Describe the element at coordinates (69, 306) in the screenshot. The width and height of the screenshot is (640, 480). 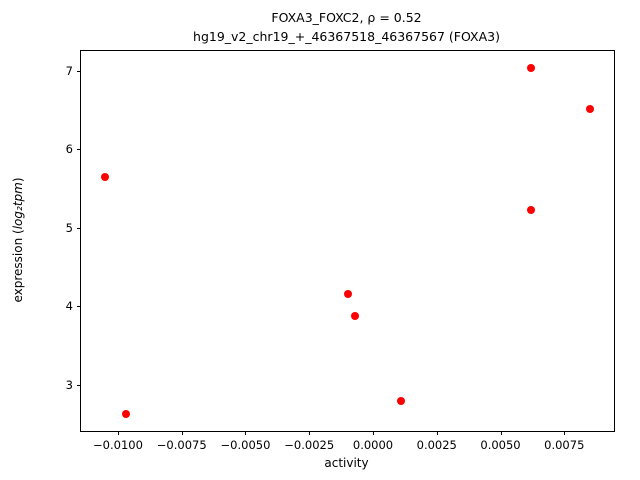
I see `y-tick-label: 4` at that location.